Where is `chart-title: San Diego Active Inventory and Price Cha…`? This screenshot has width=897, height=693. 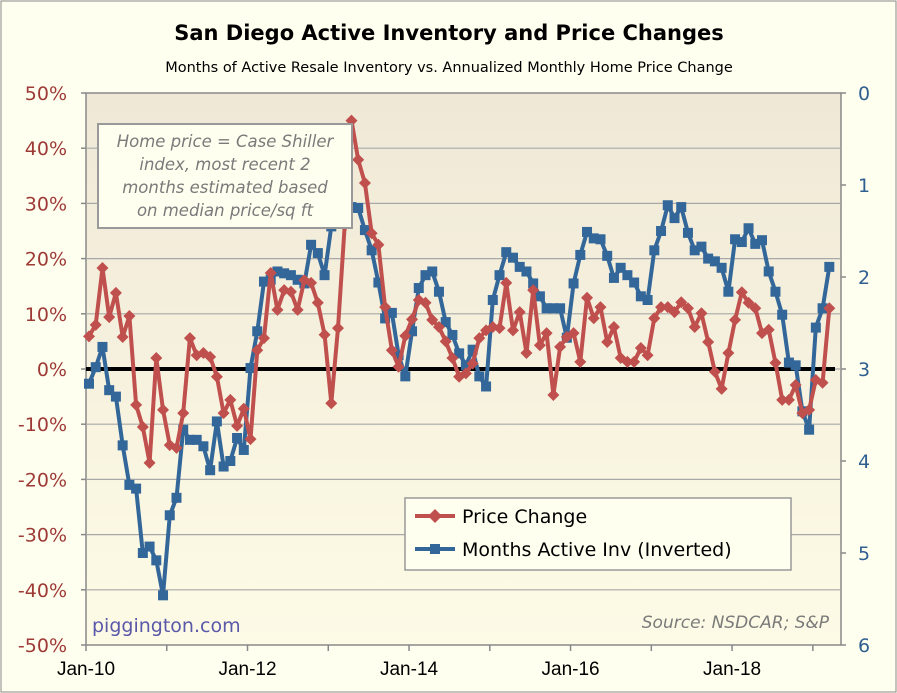 chart-title: San Diego Active Inventory and Price Cha… is located at coordinates (449, 33).